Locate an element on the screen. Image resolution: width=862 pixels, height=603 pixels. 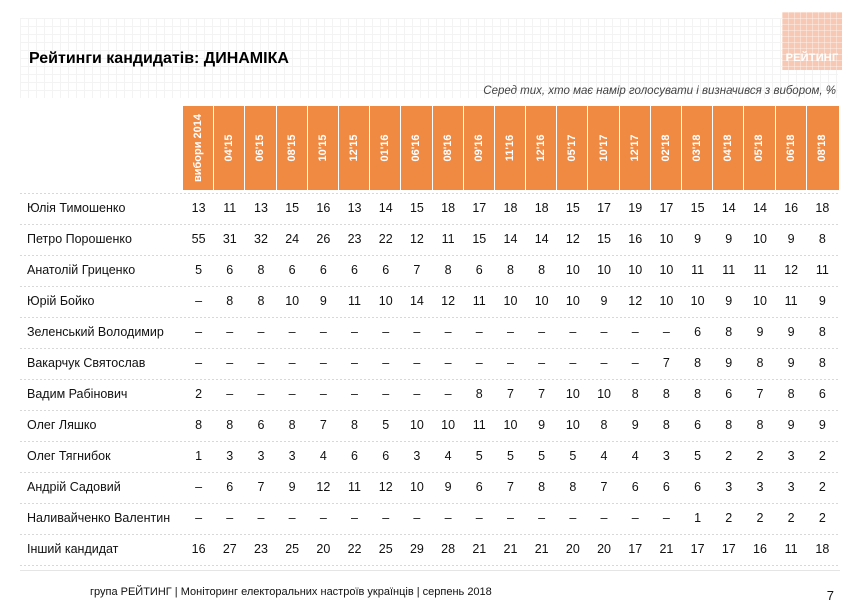
column-header: 02'18 is located at coordinates (666, 148).